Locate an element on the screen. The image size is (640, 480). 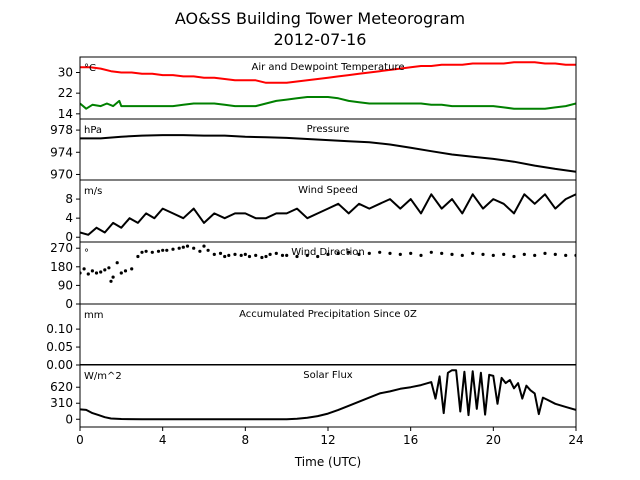
panel-3-series is located at coordinates (328, 263).